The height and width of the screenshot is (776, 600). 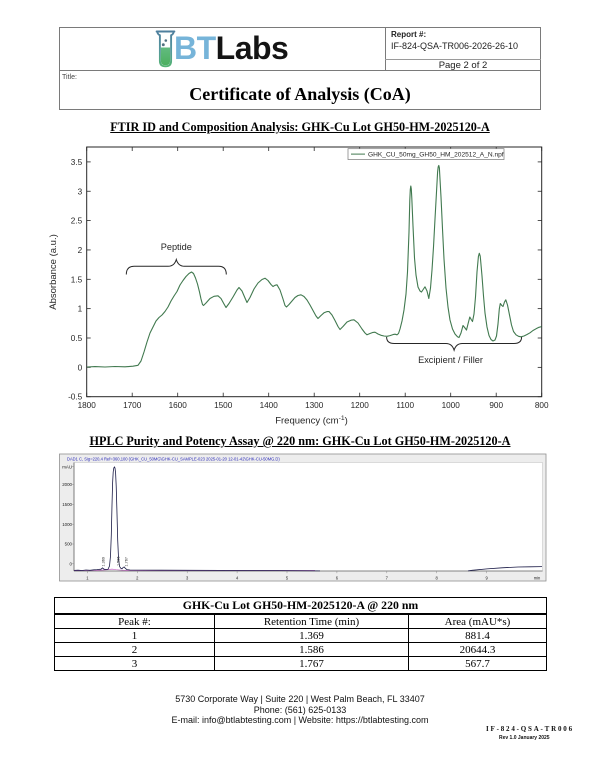 What do you see at coordinates (436, 155) in the screenshot?
I see `svg-text:GHK_CU_50mg_GH50_HM_202512_A_N: GHK_CU_50mg_GH50_HM_202512_A_N.npf` at bounding box center [436, 155].